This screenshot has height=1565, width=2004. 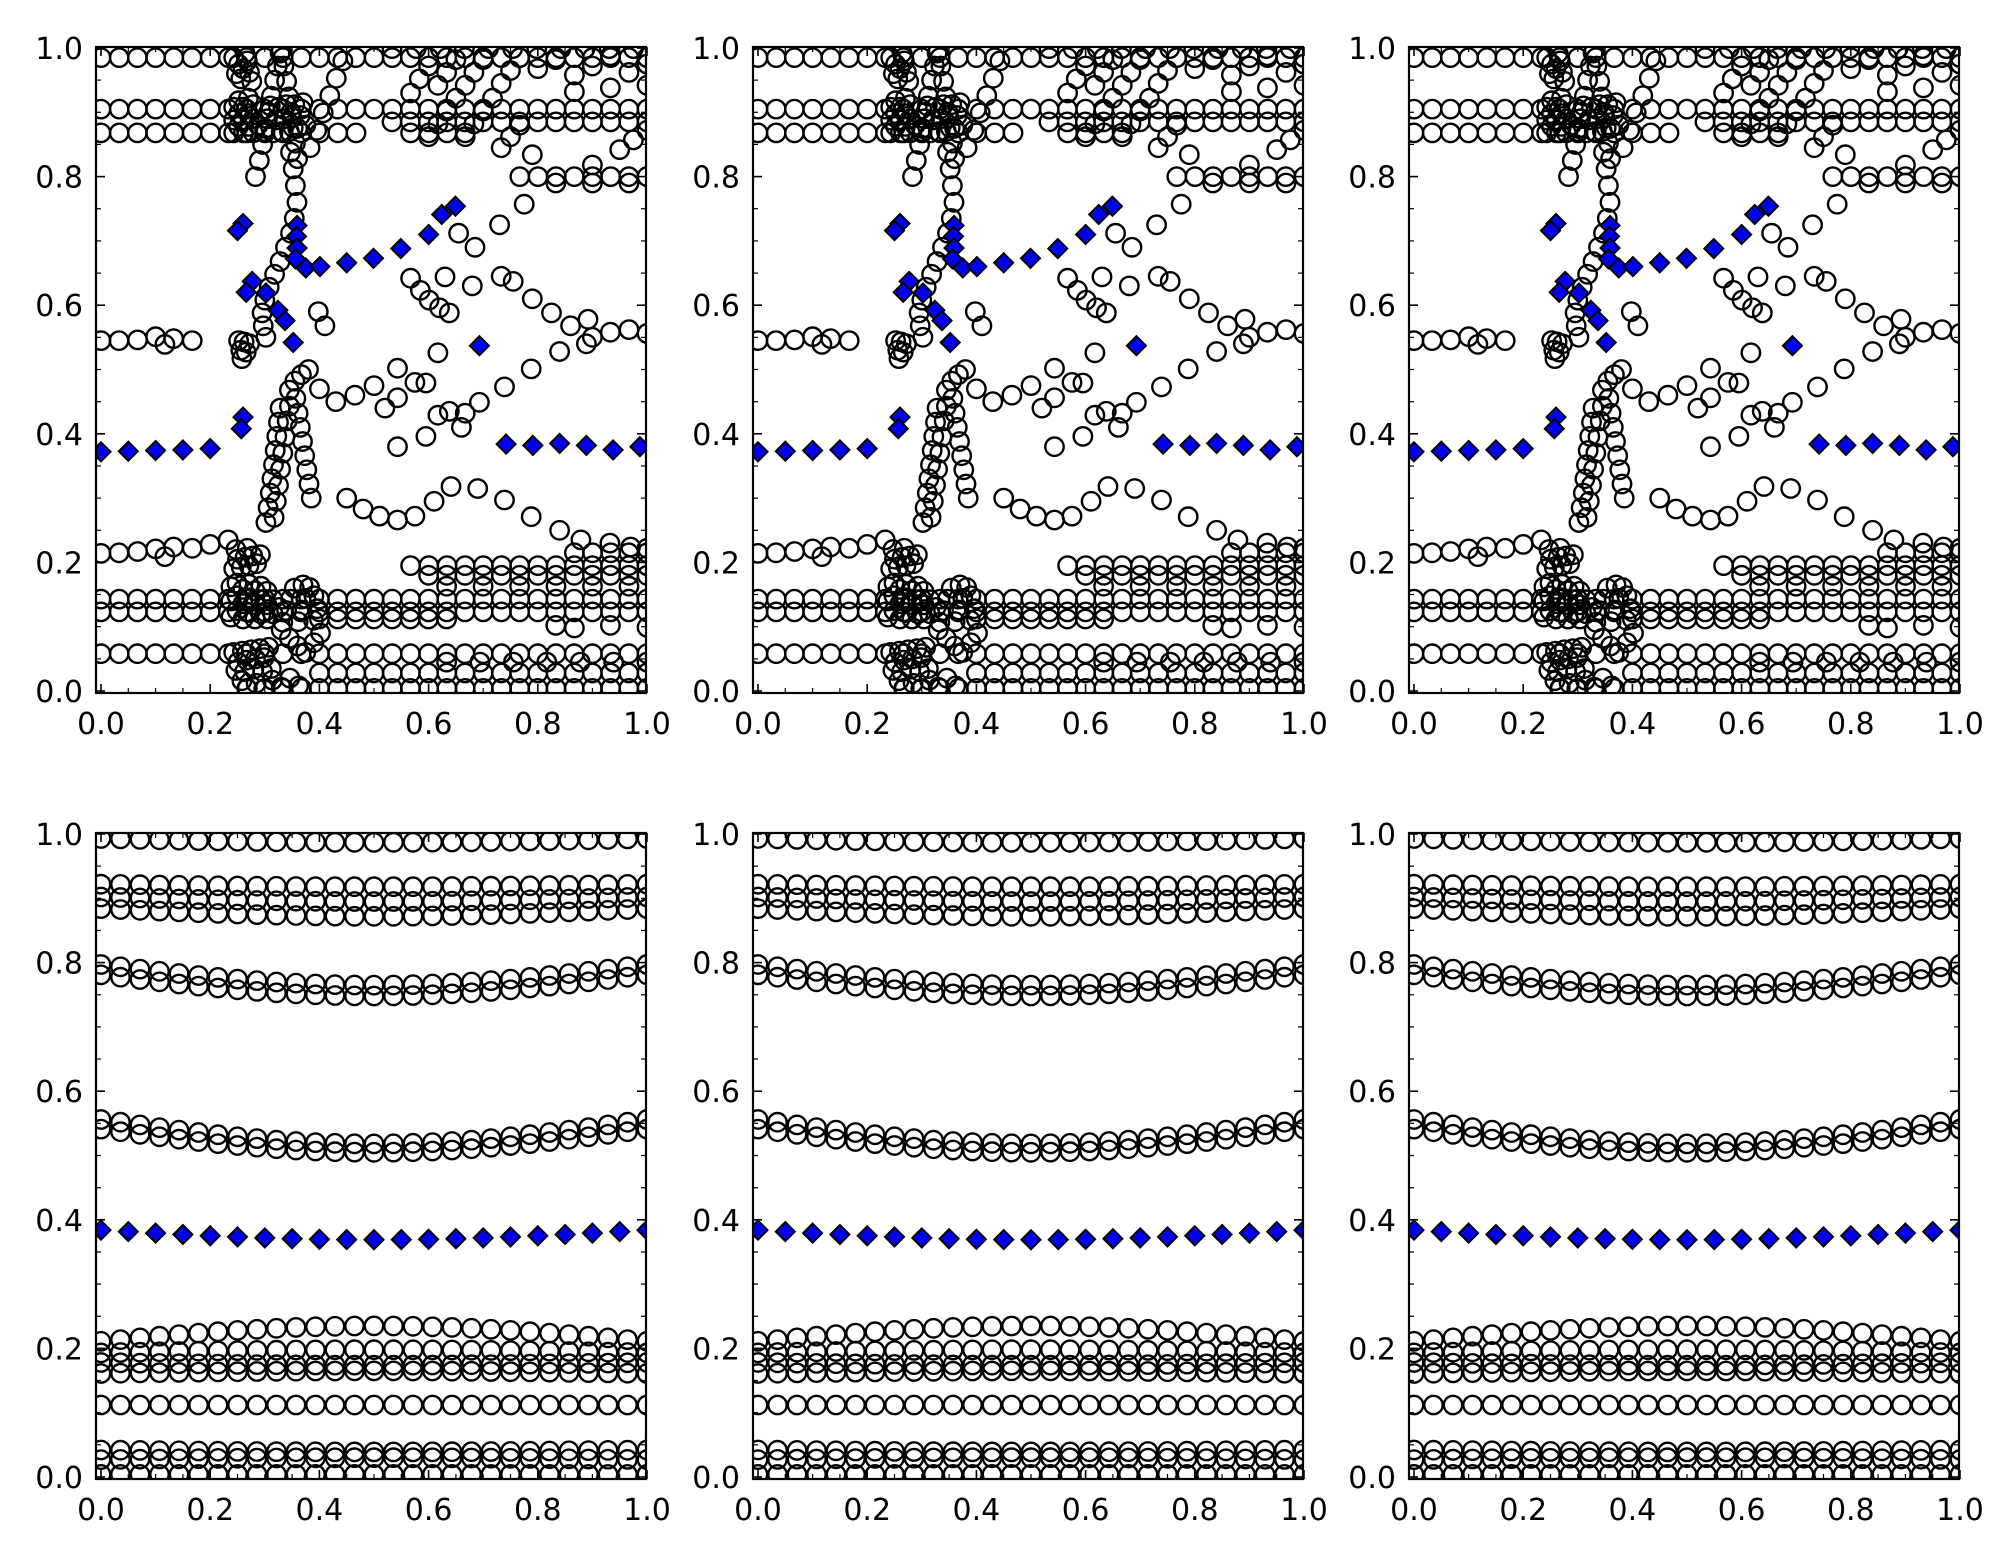 I want to click on y-tick-label: 1.0, so click(x=59, y=835).